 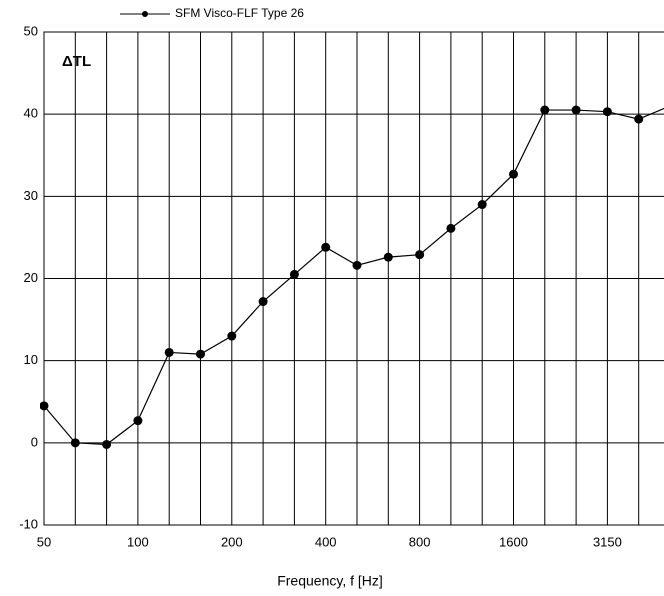 What do you see at coordinates (28, 523) in the screenshot?
I see `y-tick-label: -10` at bounding box center [28, 523].